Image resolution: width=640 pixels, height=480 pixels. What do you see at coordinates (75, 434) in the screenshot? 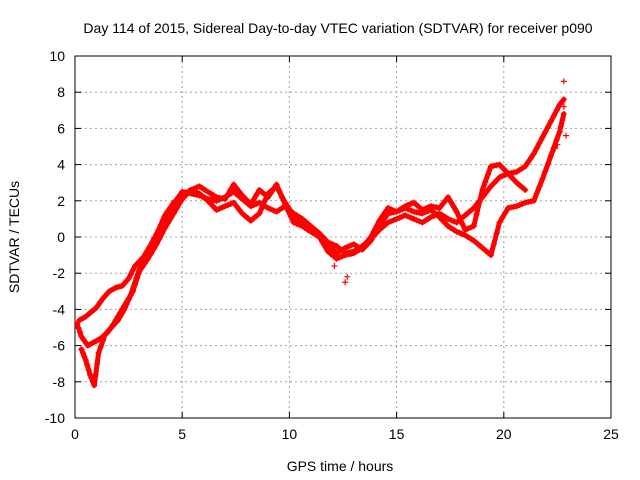
I see `x-tick-label: 0` at bounding box center [75, 434].